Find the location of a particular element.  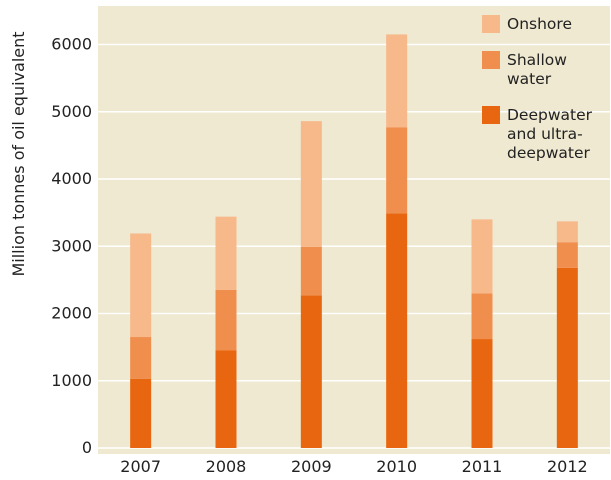

x-tick-label: 2008 is located at coordinates (226, 466).